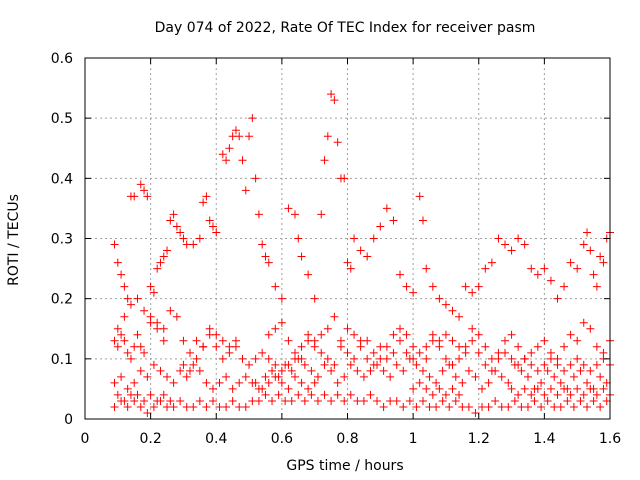  I want to click on y-tick-label: 0.1, so click(62, 360).